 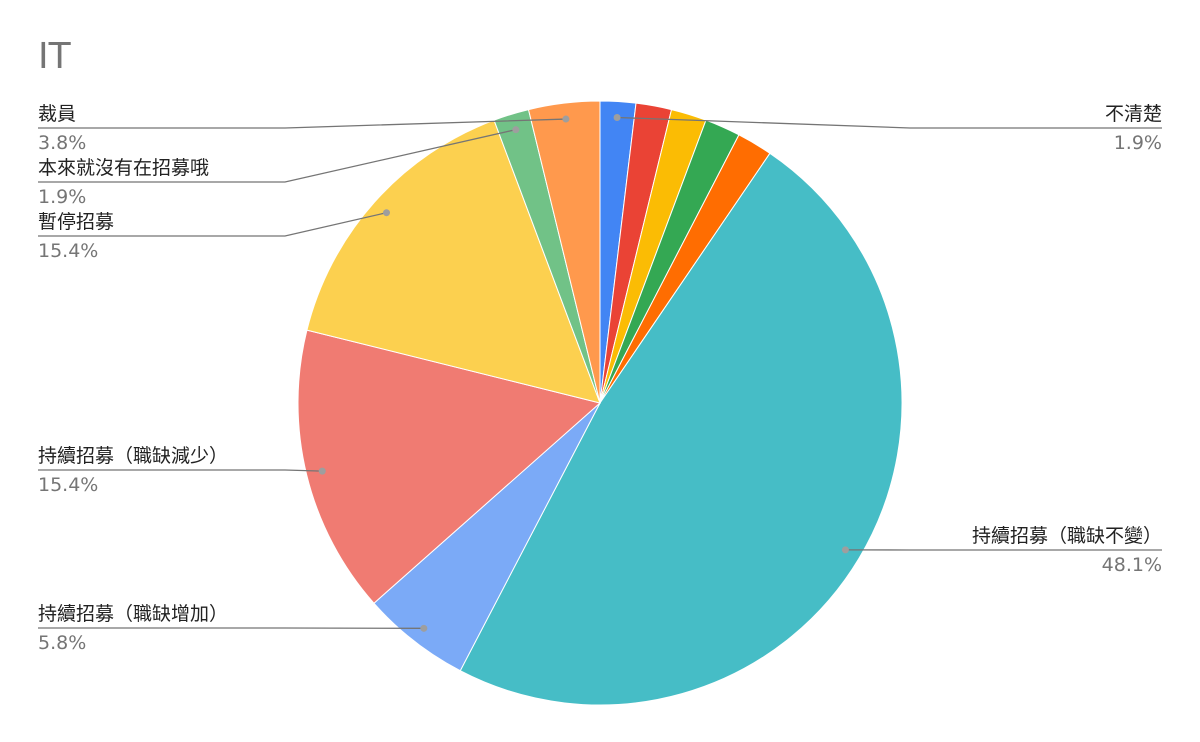 What do you see at coordinates (133, 456) in the screenshot?
I see `slice-label: 持續招募（職缺減少）` at bounding box center [133, 456].